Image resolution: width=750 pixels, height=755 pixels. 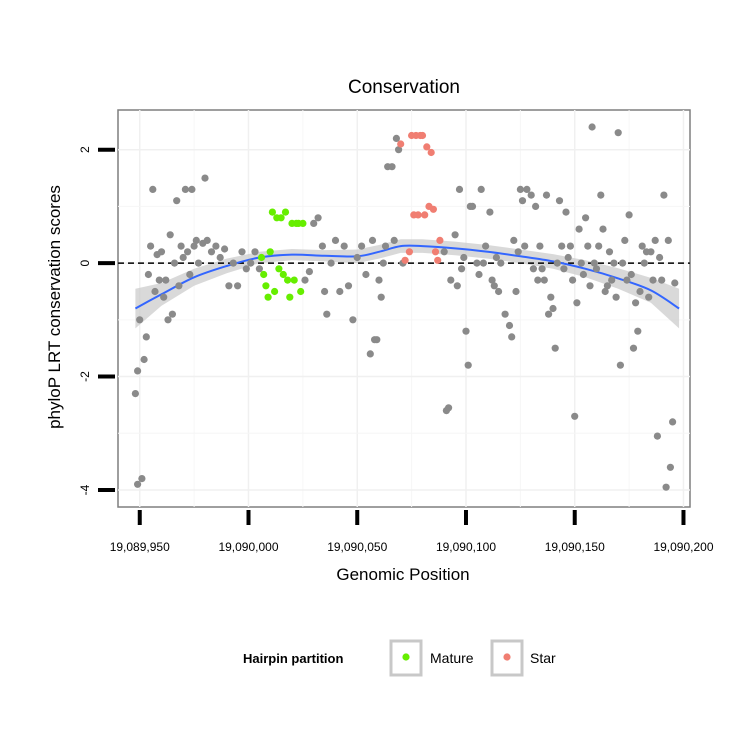 I want to click on legend: Hairpin partition Mature Star, so click(x=399, y=658).